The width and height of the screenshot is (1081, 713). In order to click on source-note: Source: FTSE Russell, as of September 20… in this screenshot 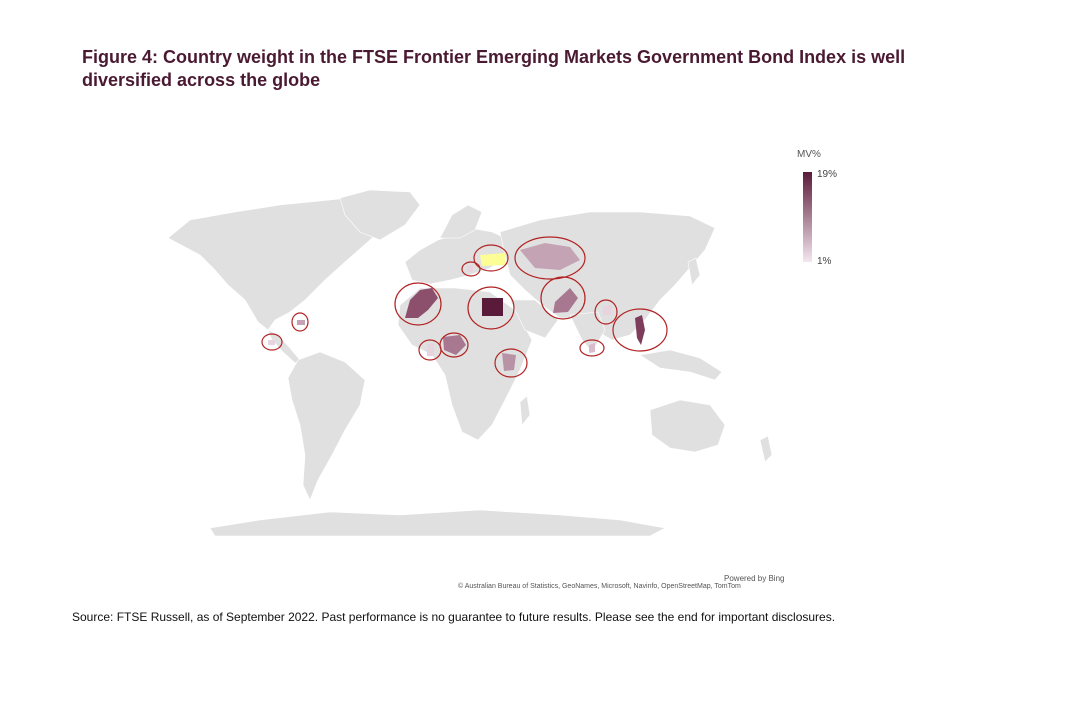, I will do `click(454, 617)`.